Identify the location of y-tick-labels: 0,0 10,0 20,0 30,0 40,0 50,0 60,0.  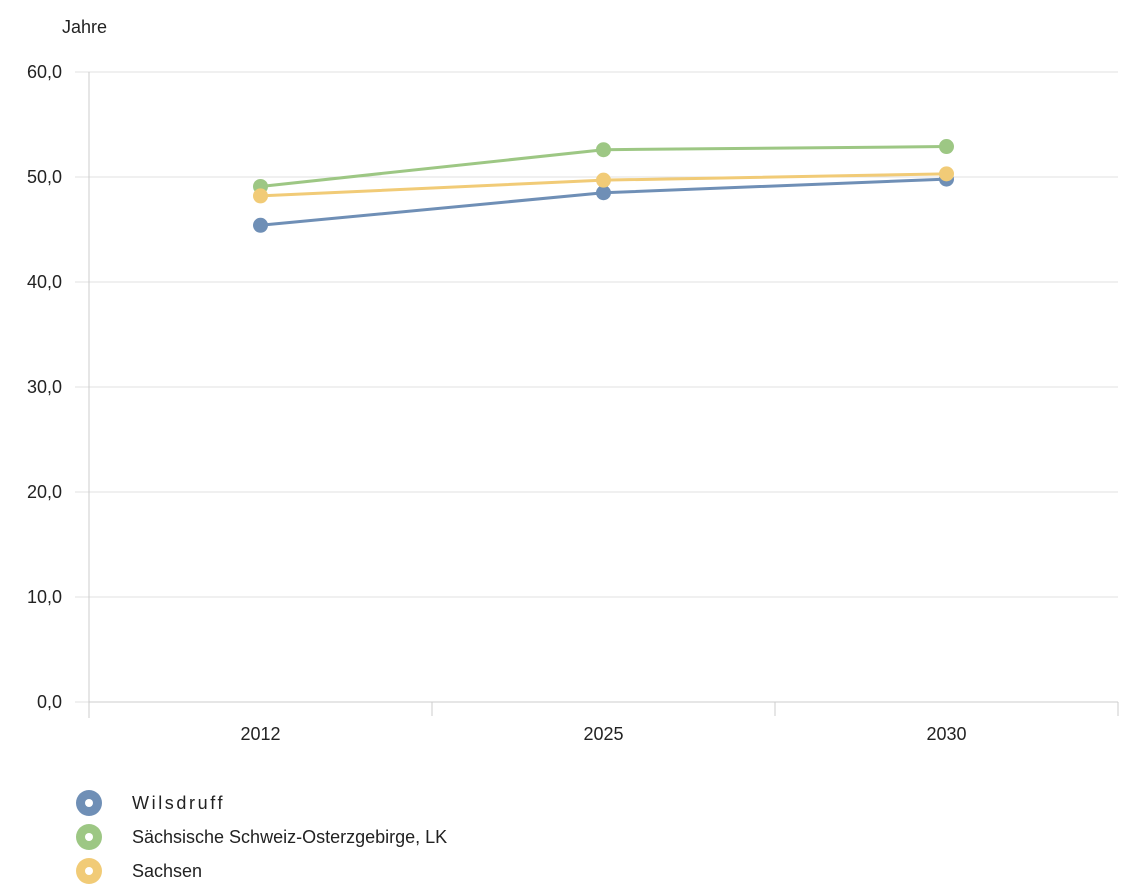
(44, 387).